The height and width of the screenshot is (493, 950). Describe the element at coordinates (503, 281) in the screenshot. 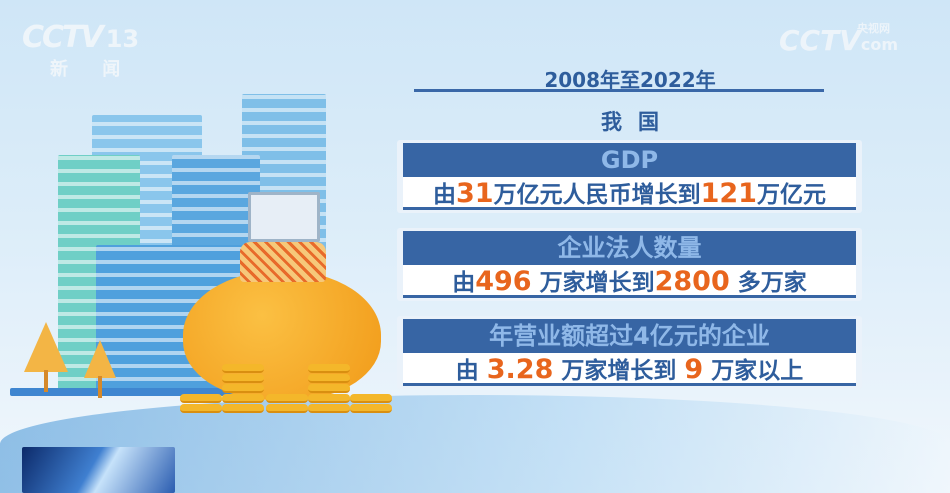

I see `from-value: 496` at that location.